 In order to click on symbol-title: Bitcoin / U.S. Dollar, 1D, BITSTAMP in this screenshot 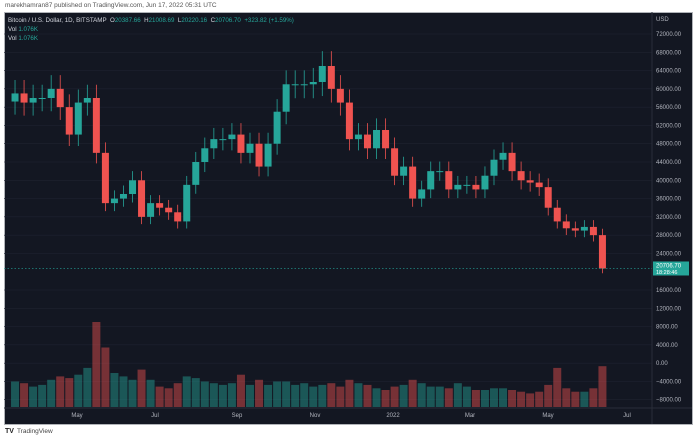, I will do `click(57, 20)`.